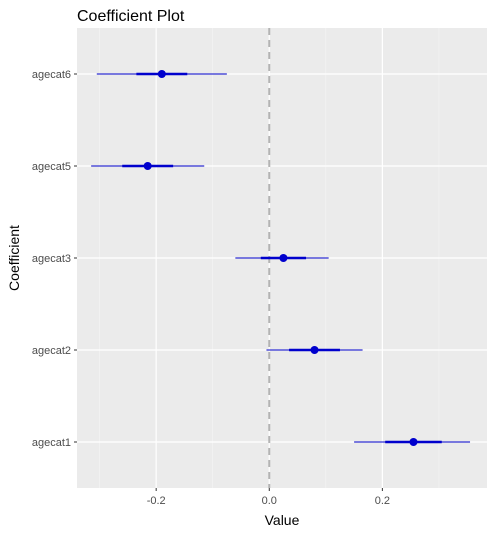 The image size is (494, 533). Describe the element at coordinates (413, 442) in the screenshot. I see `point-estimate-agecat1` at that location.